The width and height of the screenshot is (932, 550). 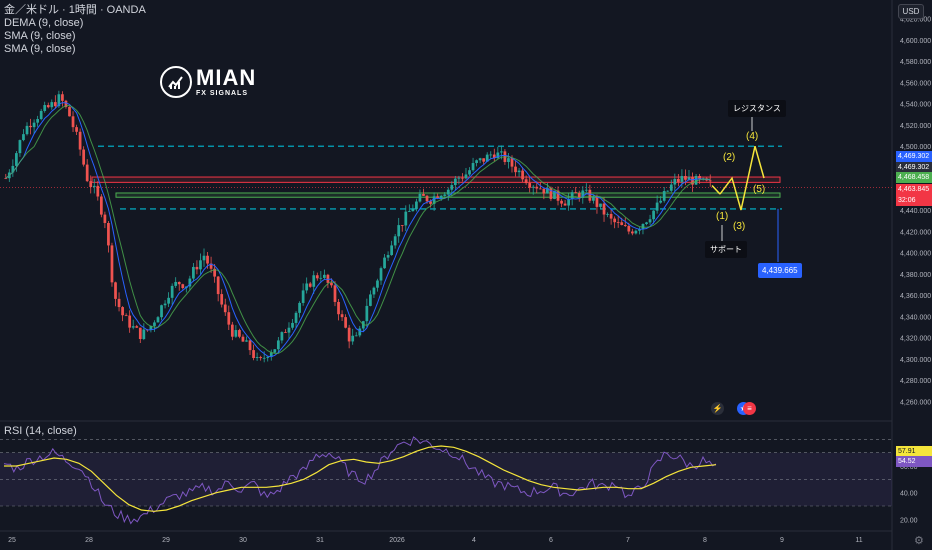 I want to click on dema-legend: DEMA (9, close), so click(x=44, y=23).